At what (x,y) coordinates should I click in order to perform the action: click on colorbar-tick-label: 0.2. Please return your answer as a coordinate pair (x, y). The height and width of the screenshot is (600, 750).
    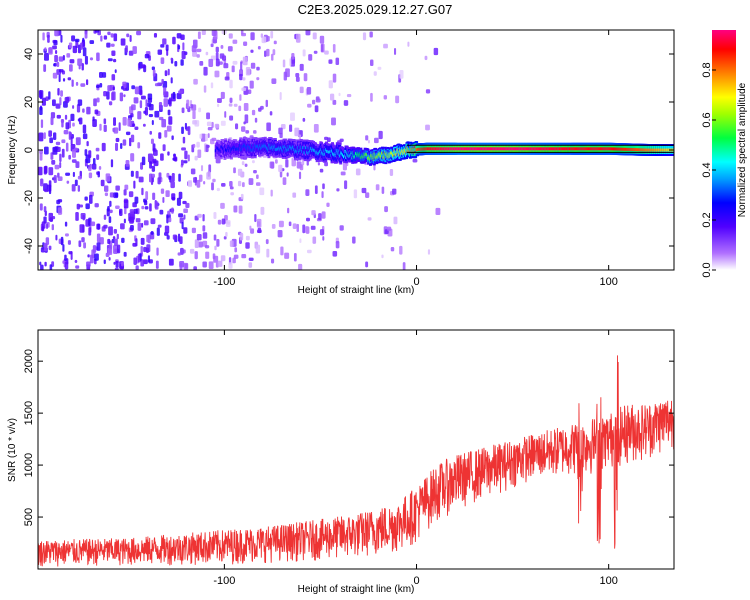
    Looking at the image, I should click on (707, 219).